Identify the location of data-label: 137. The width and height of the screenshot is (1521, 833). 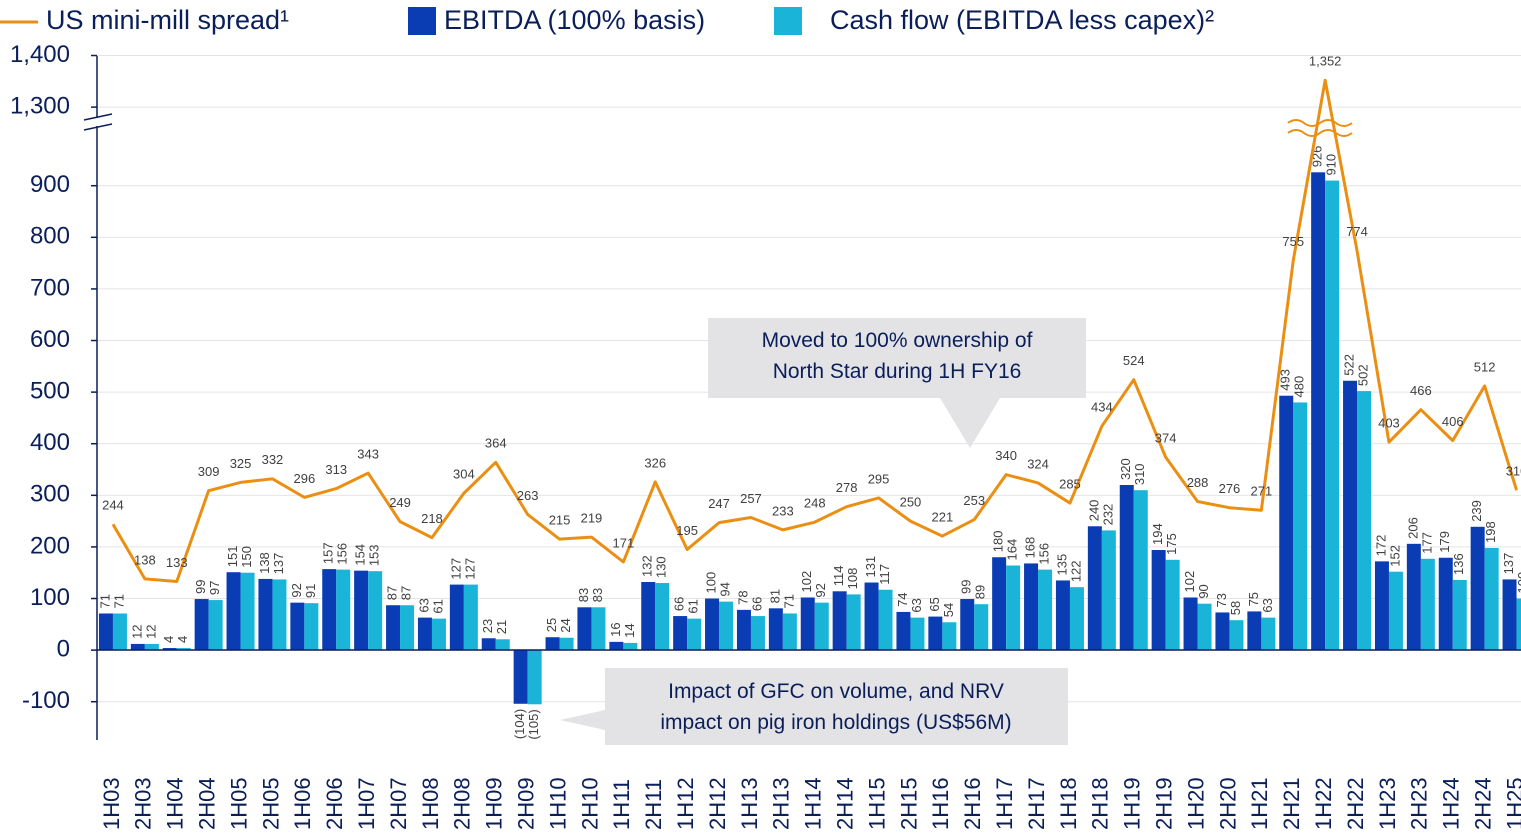
(1508, 564).